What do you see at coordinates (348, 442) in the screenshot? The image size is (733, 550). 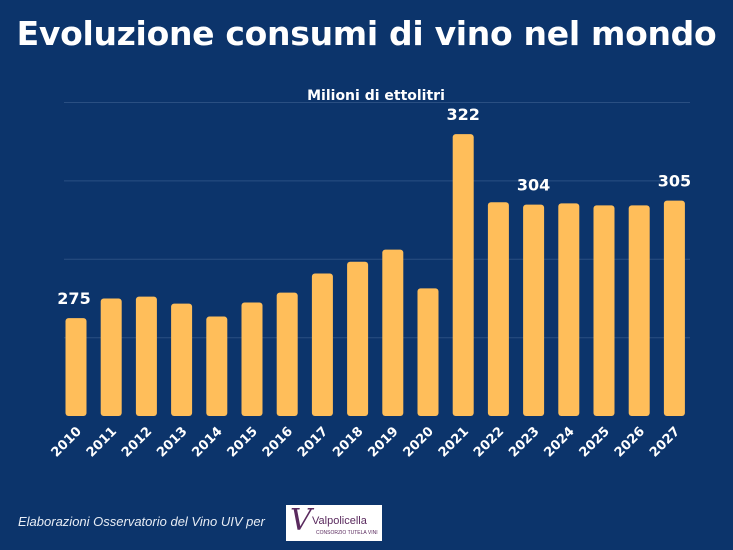 I see `x-tick-label: 2018` at bounding box center [348, 442].